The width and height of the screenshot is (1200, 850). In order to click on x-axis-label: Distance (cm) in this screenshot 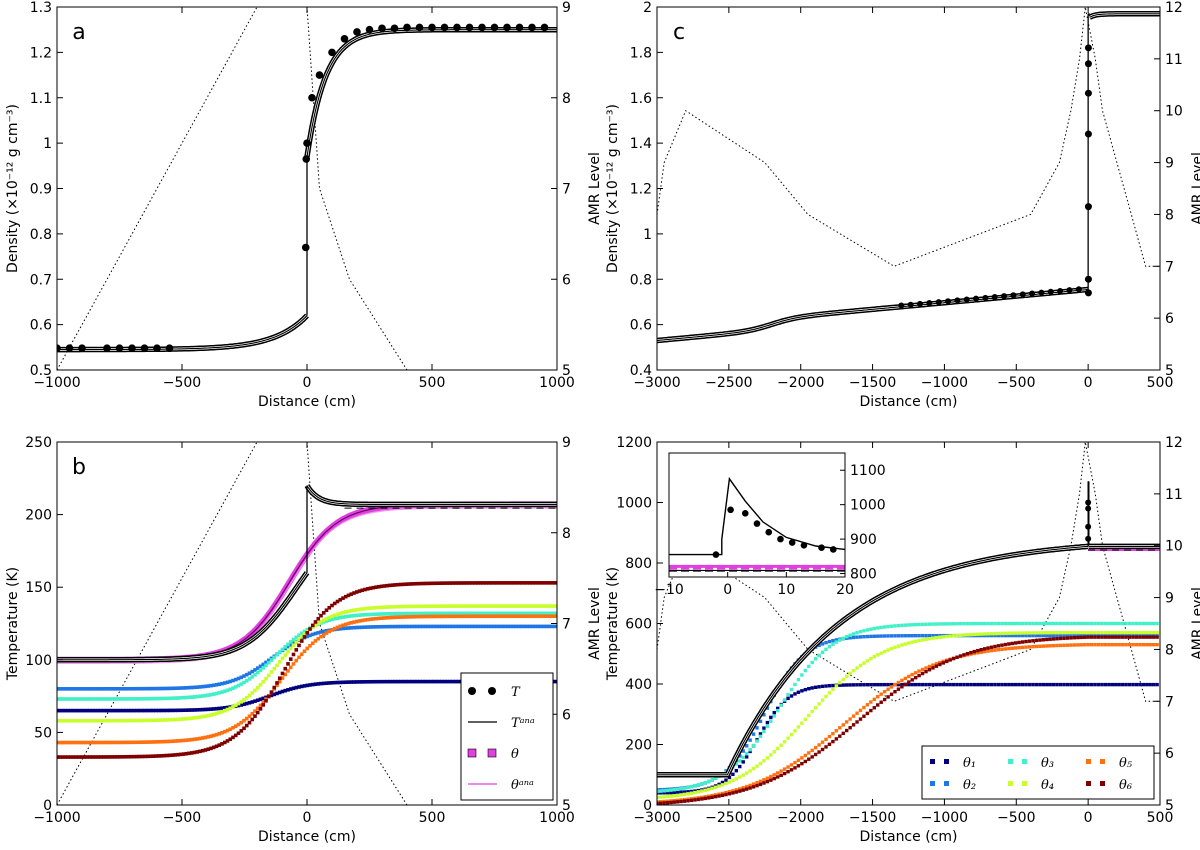, I will do `click(909, 402)`.